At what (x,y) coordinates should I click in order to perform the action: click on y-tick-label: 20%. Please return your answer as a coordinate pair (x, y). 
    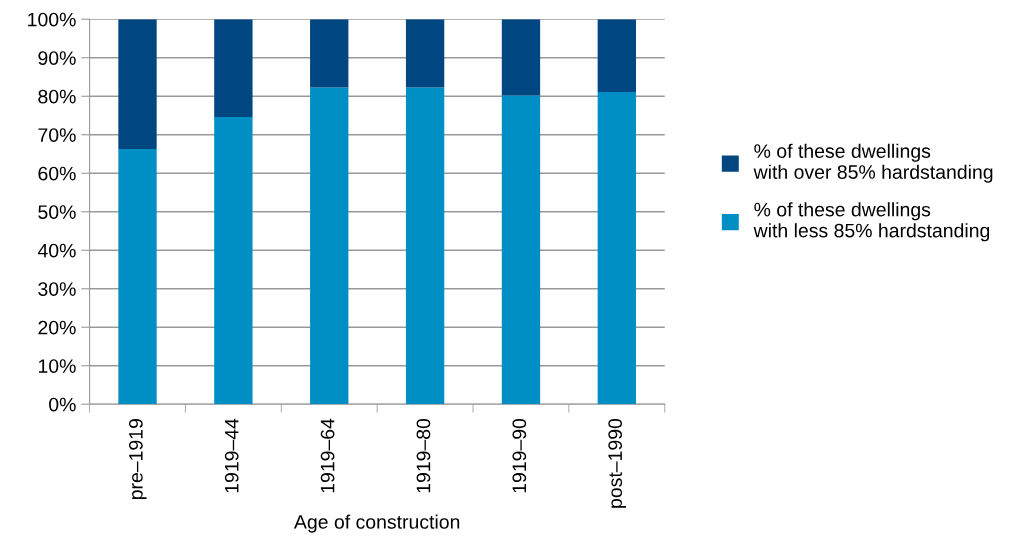
    Looking at the image, I should click on (57, 327).